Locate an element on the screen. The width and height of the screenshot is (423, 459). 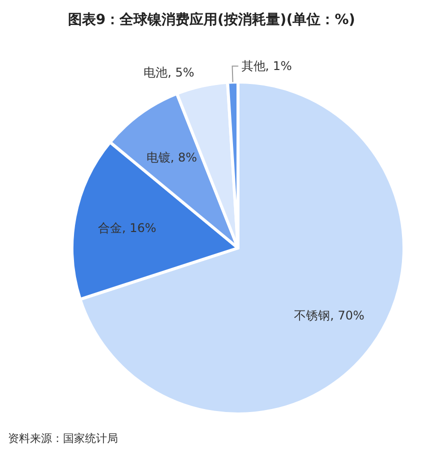
chart-title: 图表9：全球镍消费应用(按消耗量)(单位：%) is located at coordinates (212, 19).